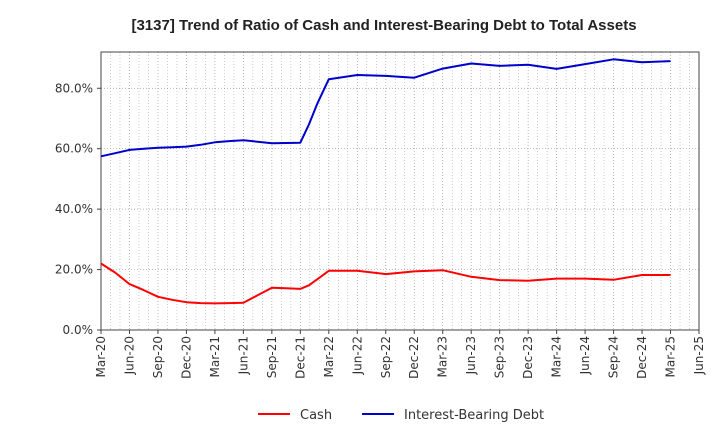  What do you see at coordinates (186, 357) in the screenshot?
I see `x-tick-label: Dec-20` at bounding box center [186, 357].